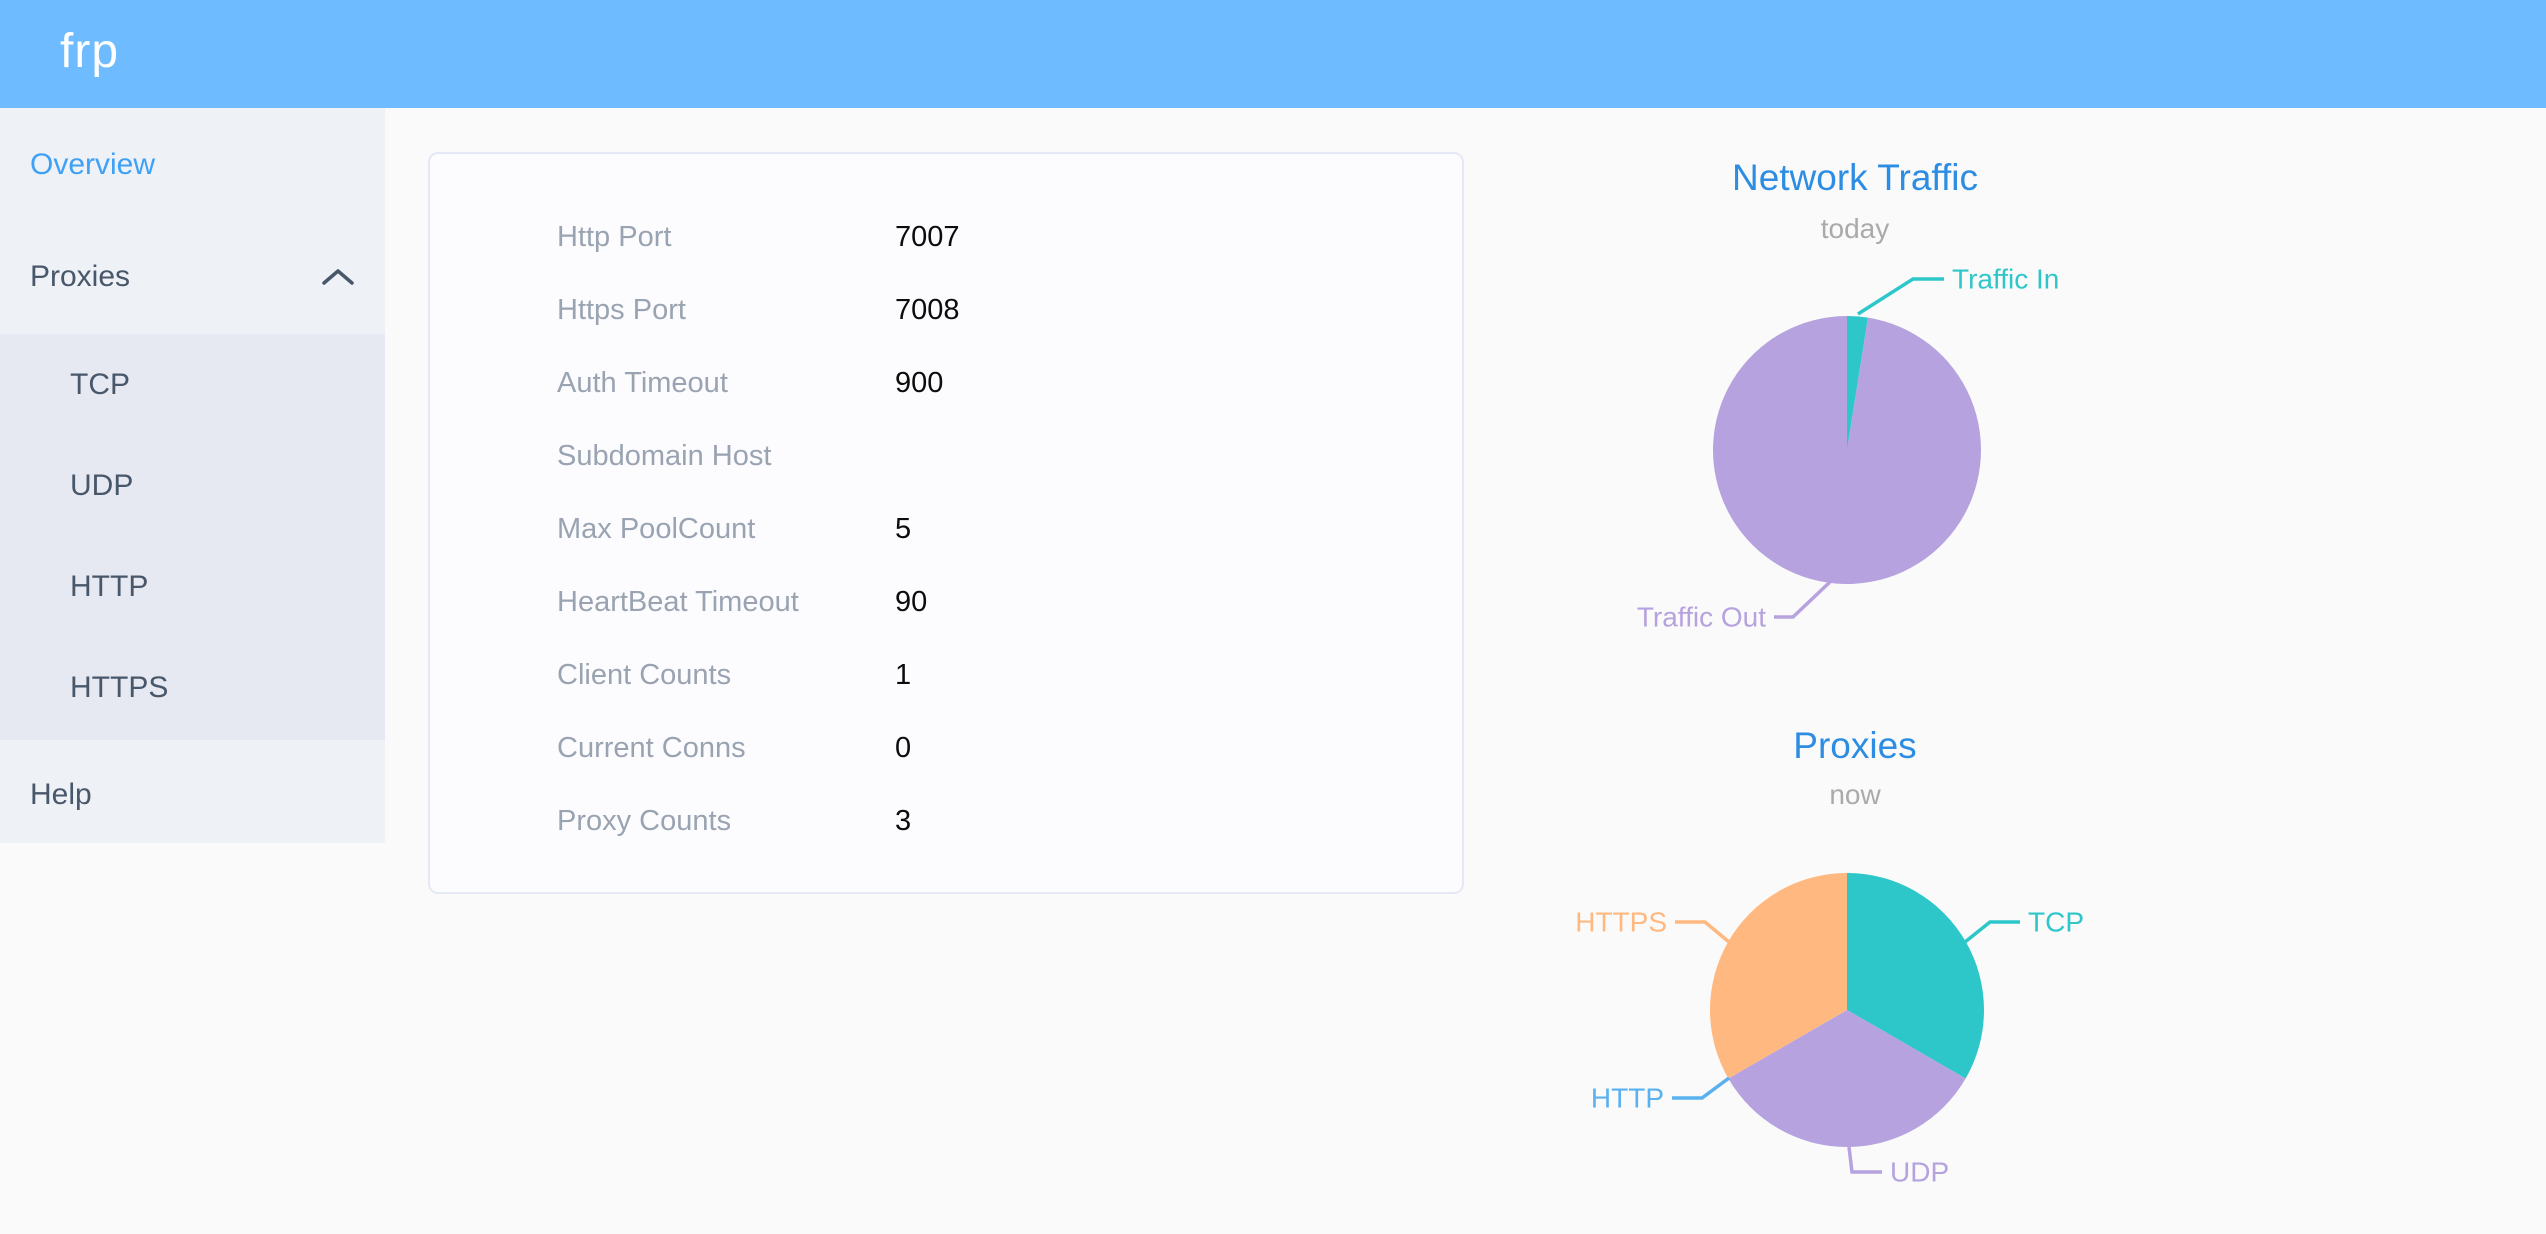 This screenshot has height=1234, width=2546. Describe the element at coordinates (102, 485) in the screenshot. I see `sidebar-item-udp: UDP` at that location.